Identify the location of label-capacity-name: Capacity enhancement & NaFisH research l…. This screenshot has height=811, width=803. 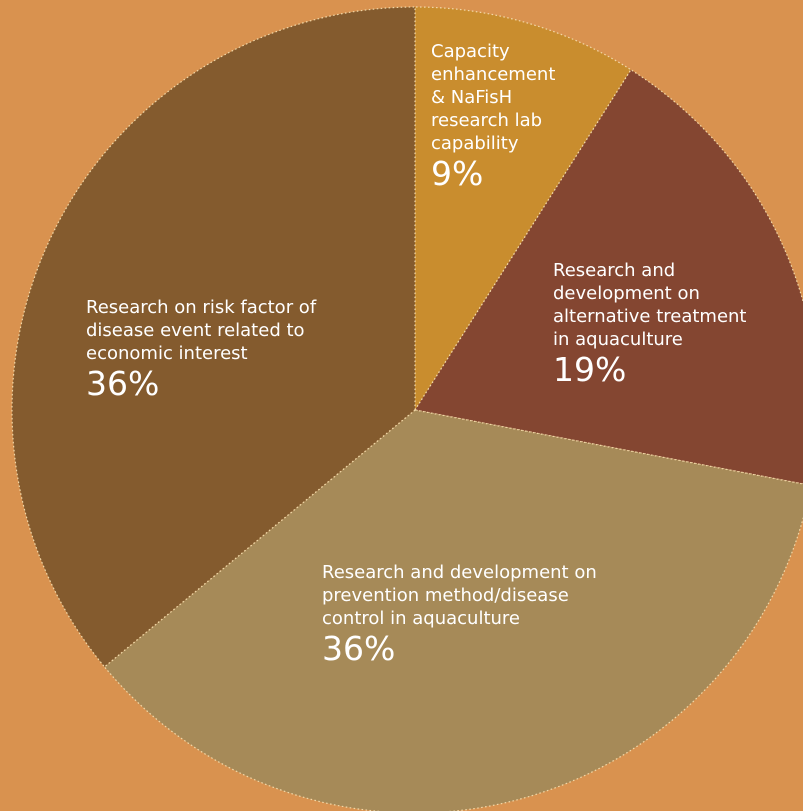
(493, 97).